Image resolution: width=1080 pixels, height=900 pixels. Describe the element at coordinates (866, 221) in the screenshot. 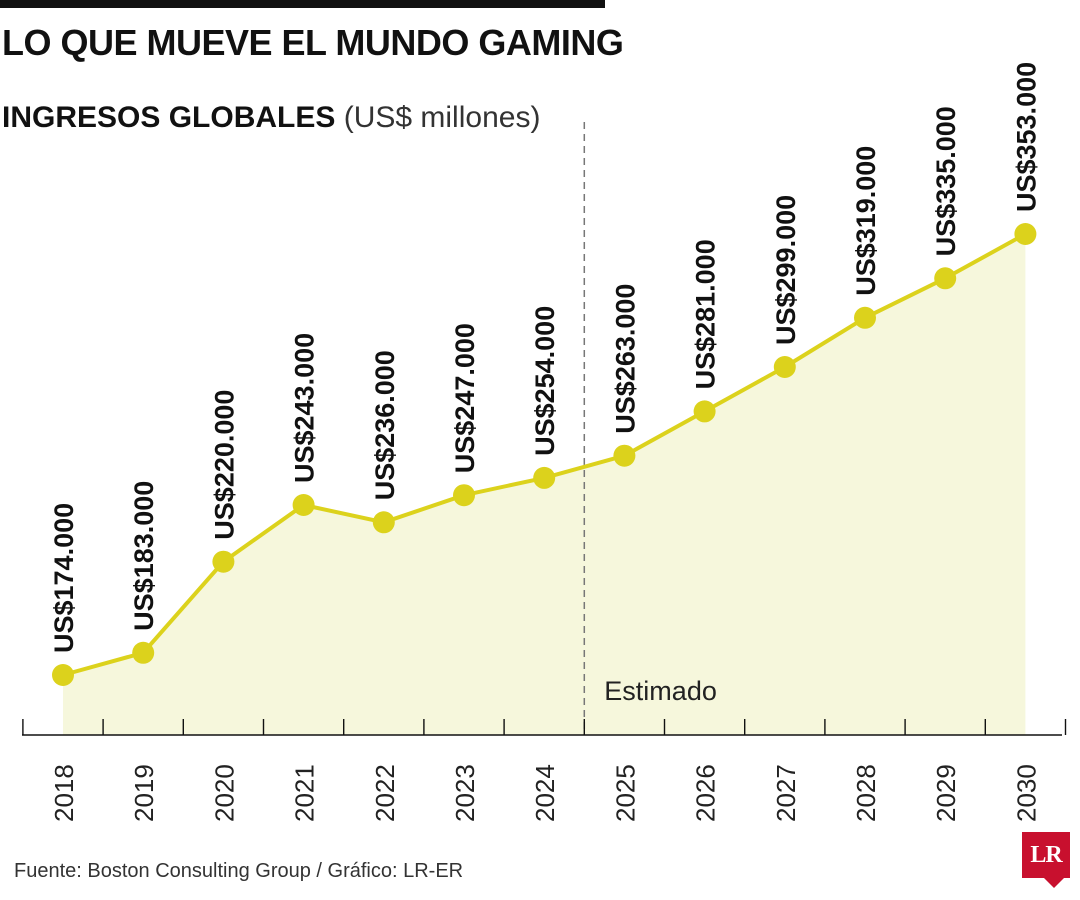

I see `data-label: US$319.000` at that location.